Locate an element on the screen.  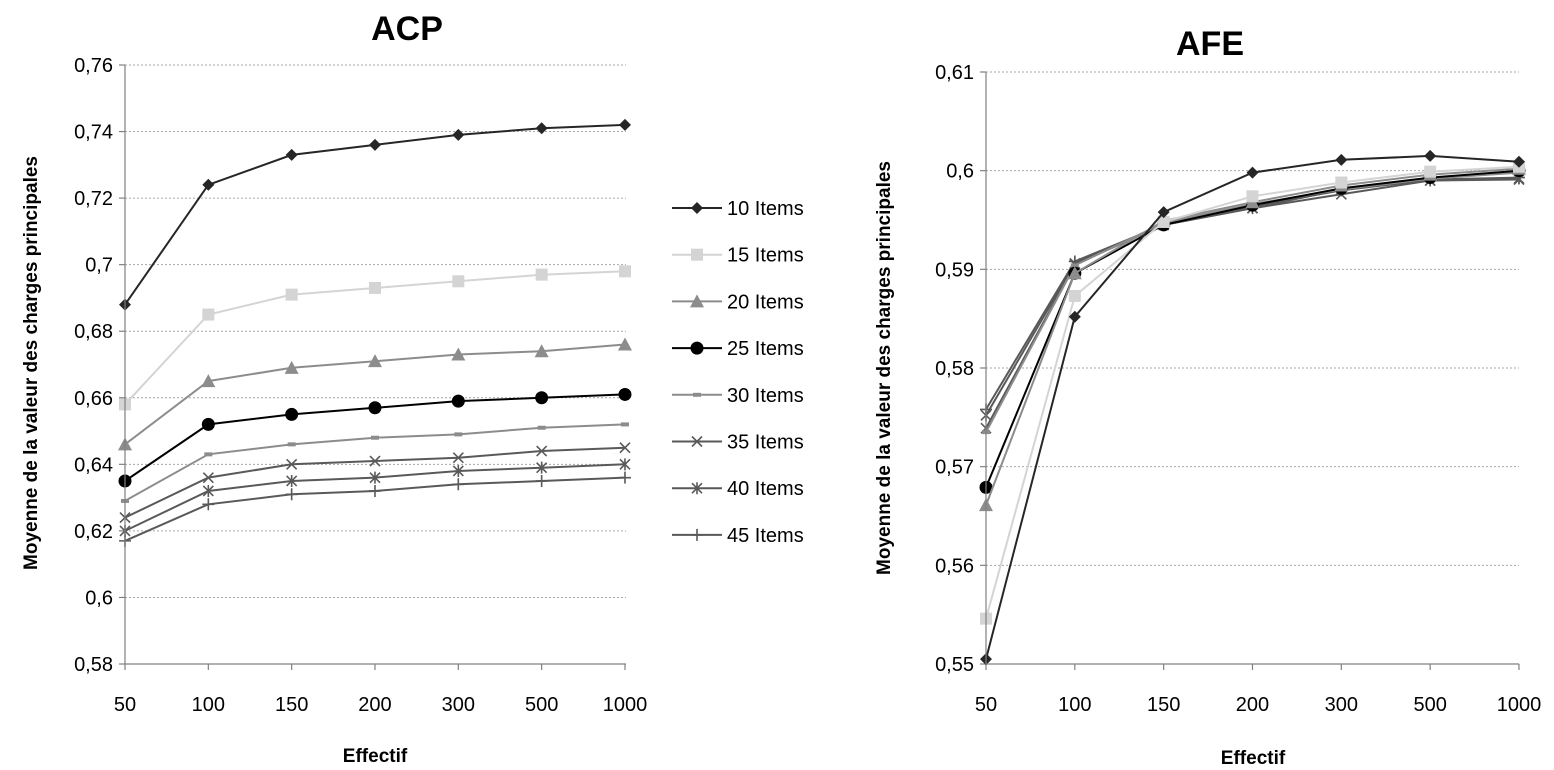
legend-item: 30 Items is located at coordinates (738, 396).